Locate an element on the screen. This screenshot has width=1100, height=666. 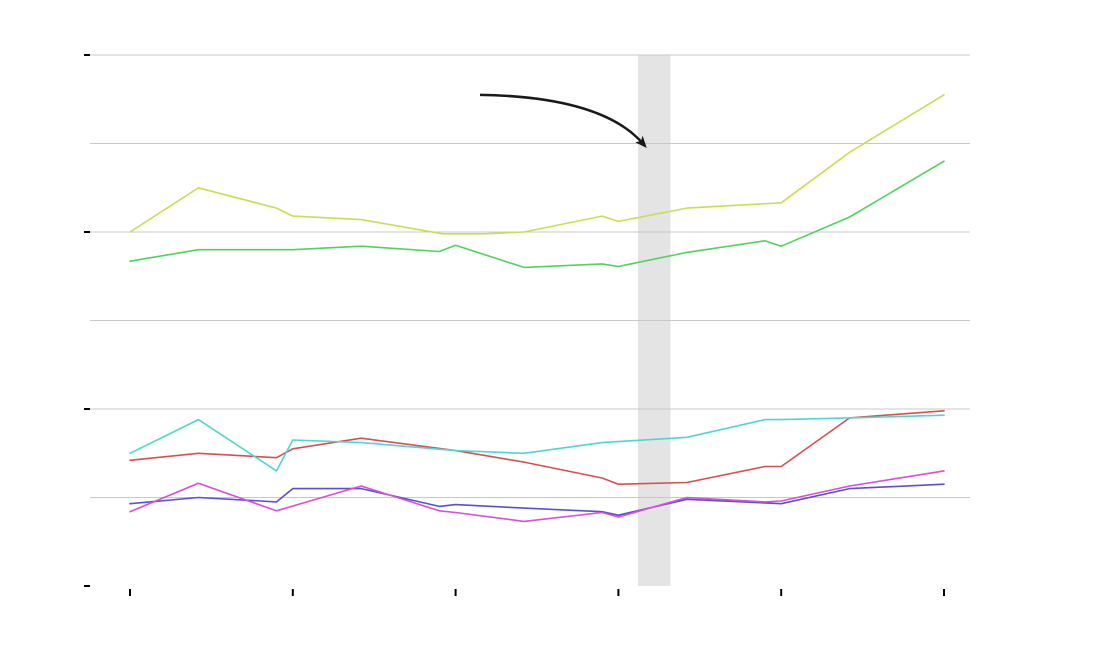
annotation-arrow is located at coordinates (563, 121).